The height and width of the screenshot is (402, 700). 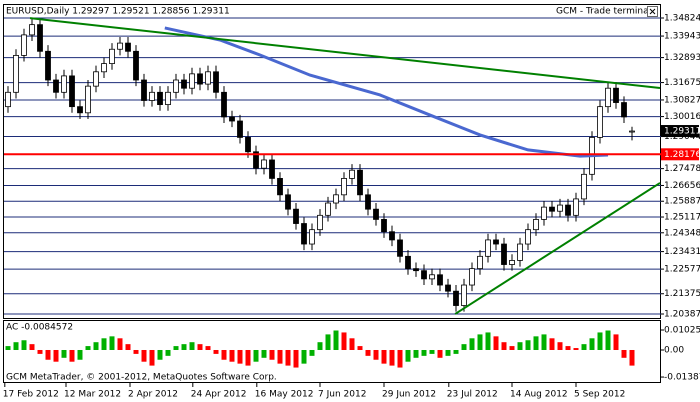 I want to click on close-icon, so click(x=652, y=11).